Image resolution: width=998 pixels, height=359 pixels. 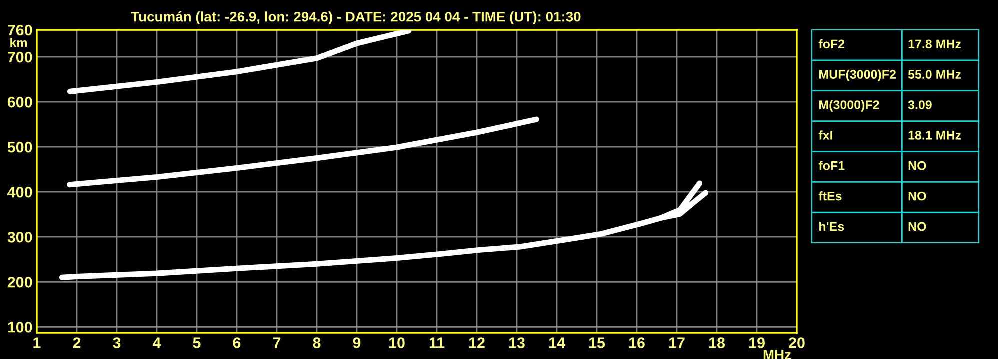 What do you see at coordinates (37, 343) in the screenshot?
I see `x-tick-label: 1` at bounding box center [37, 343].